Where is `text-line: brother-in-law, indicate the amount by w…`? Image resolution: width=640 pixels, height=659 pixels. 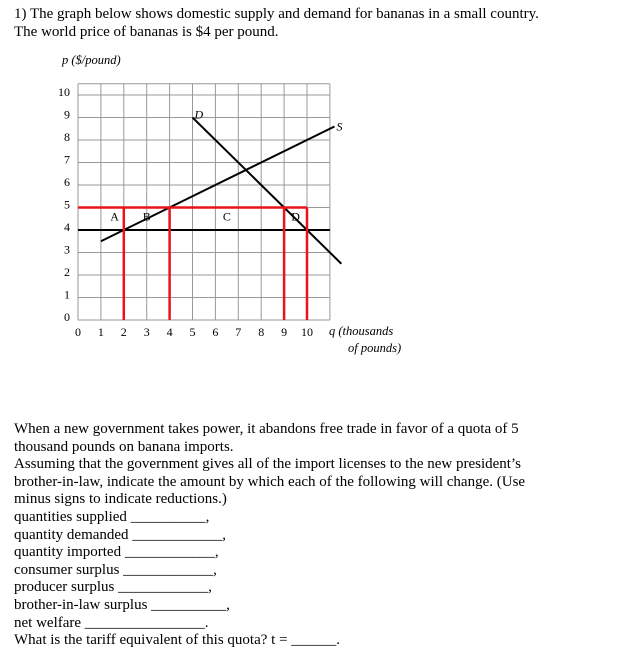
text-line: brother-in-law, indicate the amount by w… is located at coordinates (270, 481).